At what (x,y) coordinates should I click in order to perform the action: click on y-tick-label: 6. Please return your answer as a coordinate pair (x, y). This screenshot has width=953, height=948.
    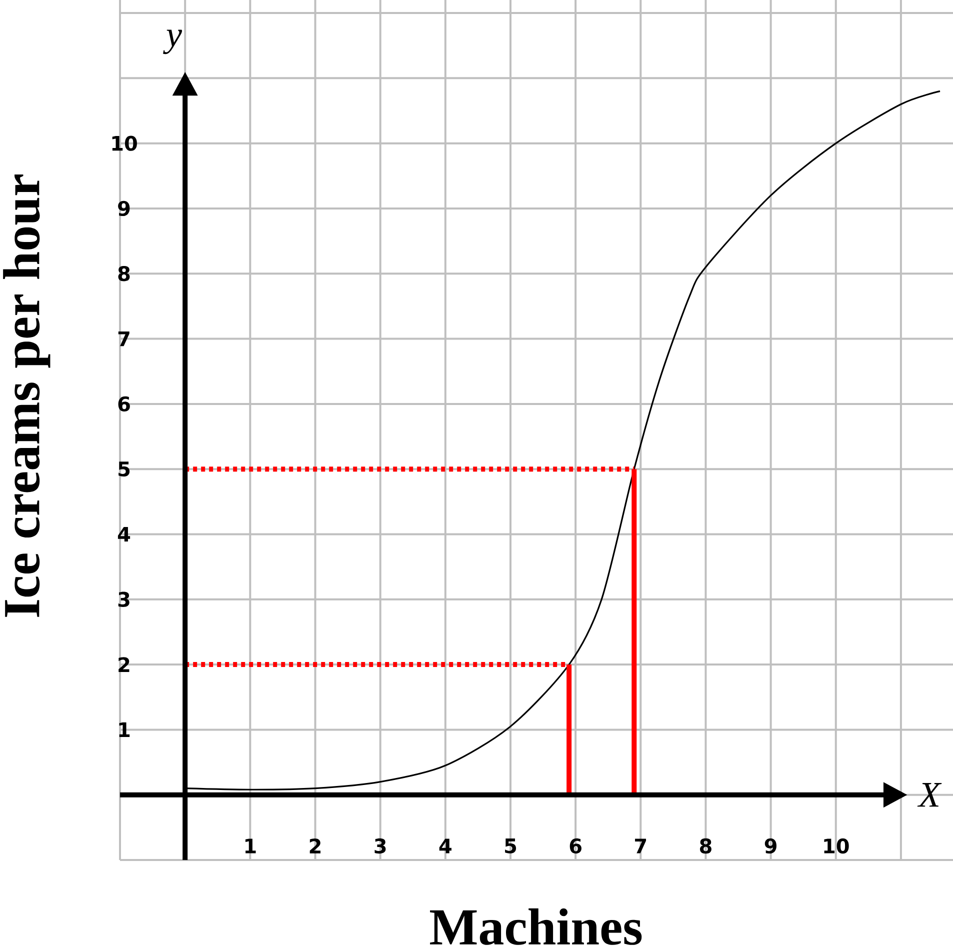
    Looking at the image, I should click on (124, 404).